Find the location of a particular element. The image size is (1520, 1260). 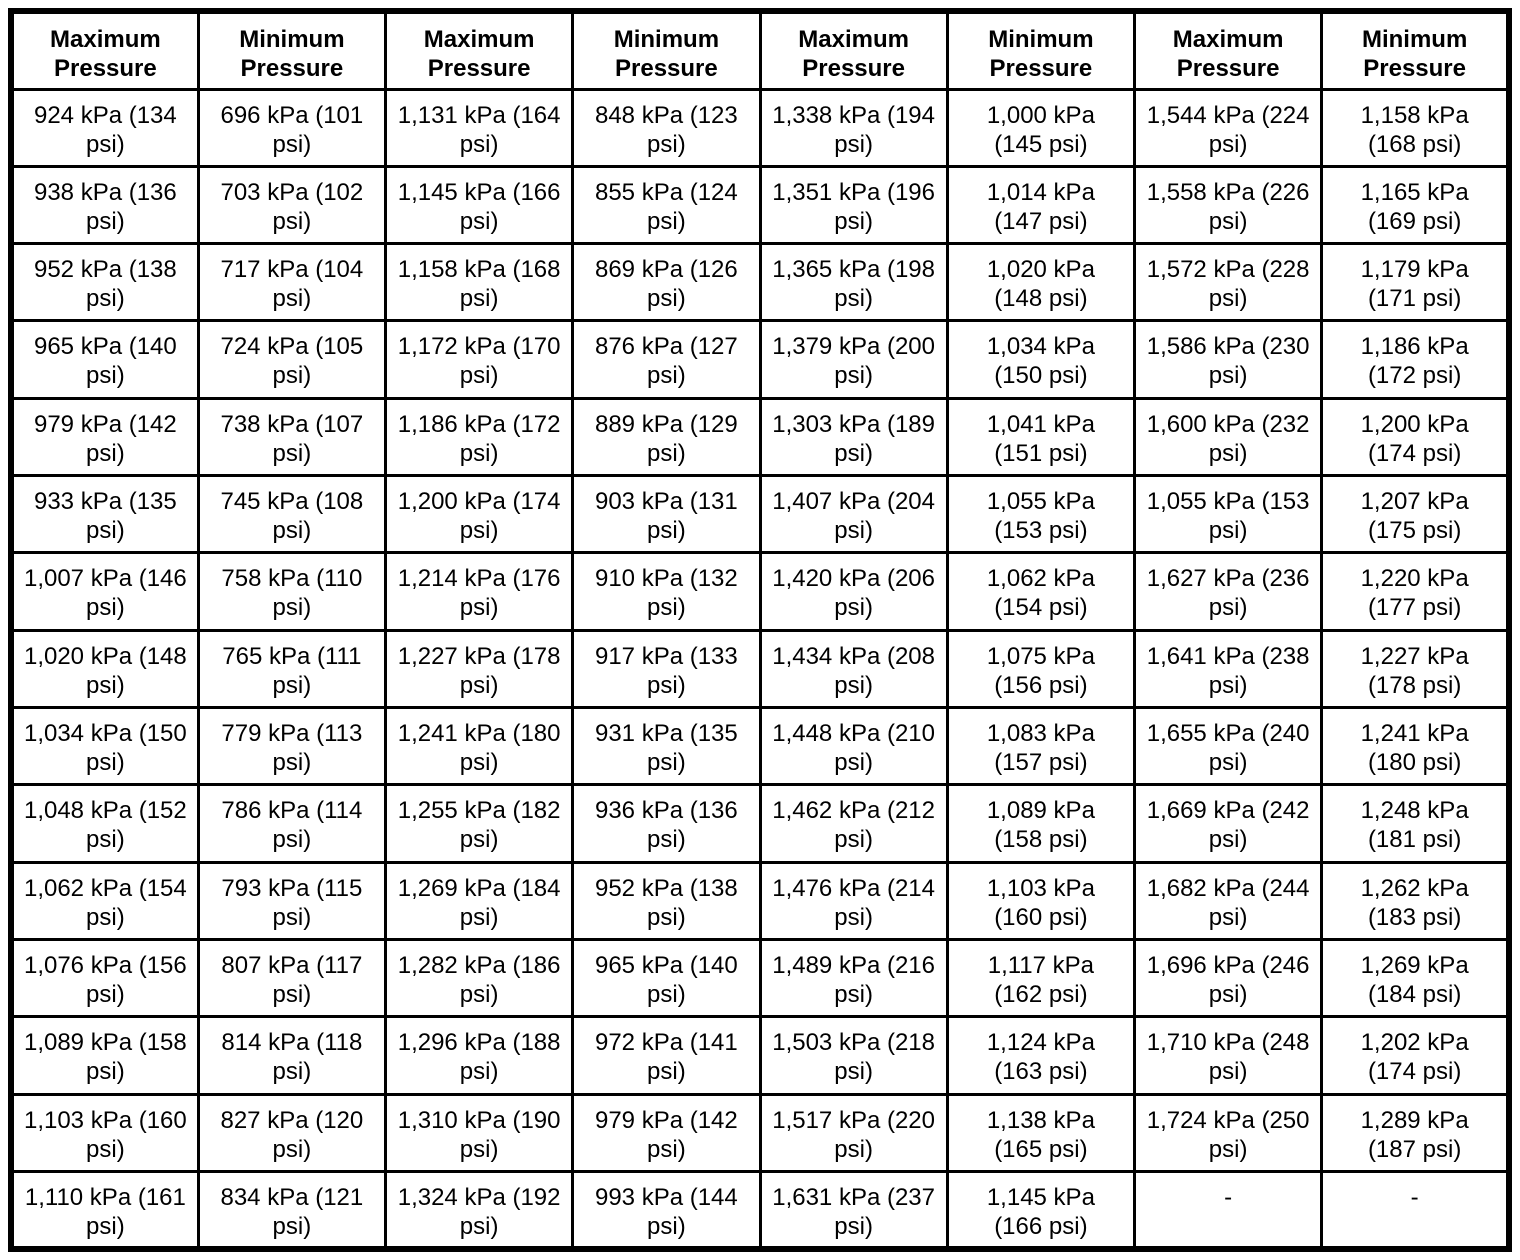

table-cell: 1,462 kPa (212 psi) is located at coordinates (853, 823).